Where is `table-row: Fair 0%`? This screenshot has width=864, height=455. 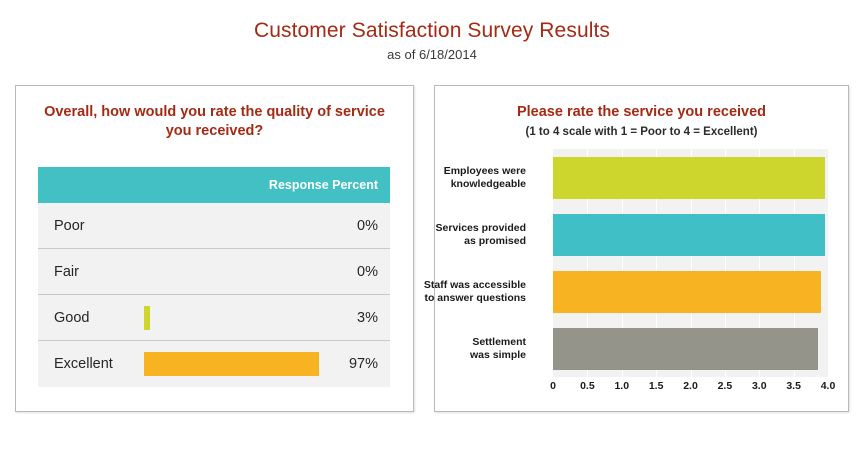 table-row: Fair 0% is located at coordinates (214, 272).